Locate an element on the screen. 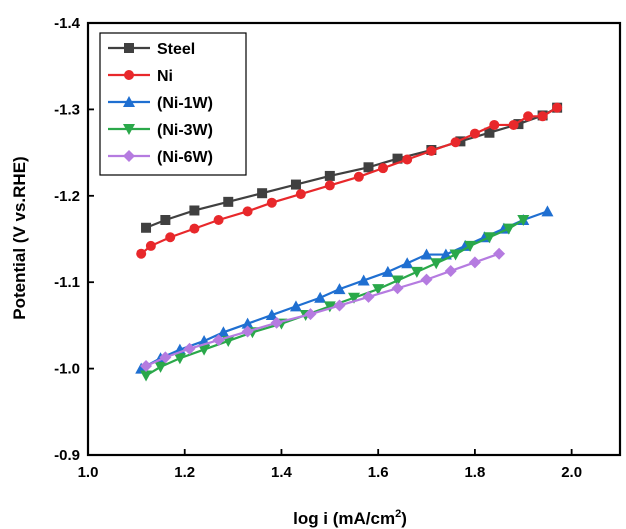 The image size is (626, 529). legend: Steel Ni (Ni-1W) (Ni-3W) (Ni-6W) is located at coordinates (173, 104).